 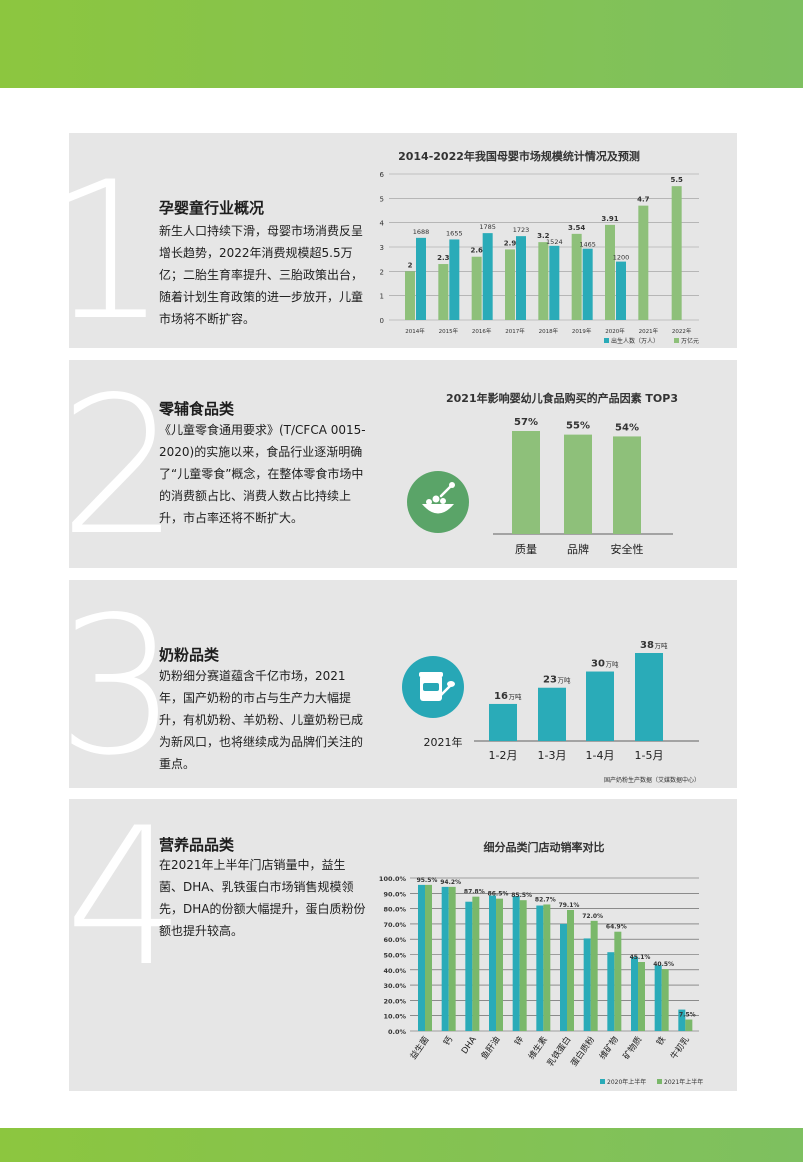 What do you see at coordinates (382, 175) in the screenshot?
I see `y-tick-label: 6` at bounding box center [382, 175].